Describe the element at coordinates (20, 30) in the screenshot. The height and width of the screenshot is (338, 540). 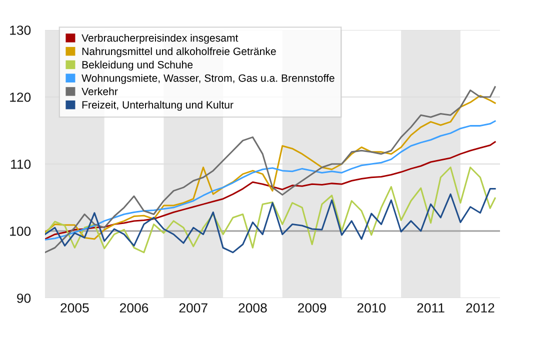
I see `y-tick-label: 130` at that location.